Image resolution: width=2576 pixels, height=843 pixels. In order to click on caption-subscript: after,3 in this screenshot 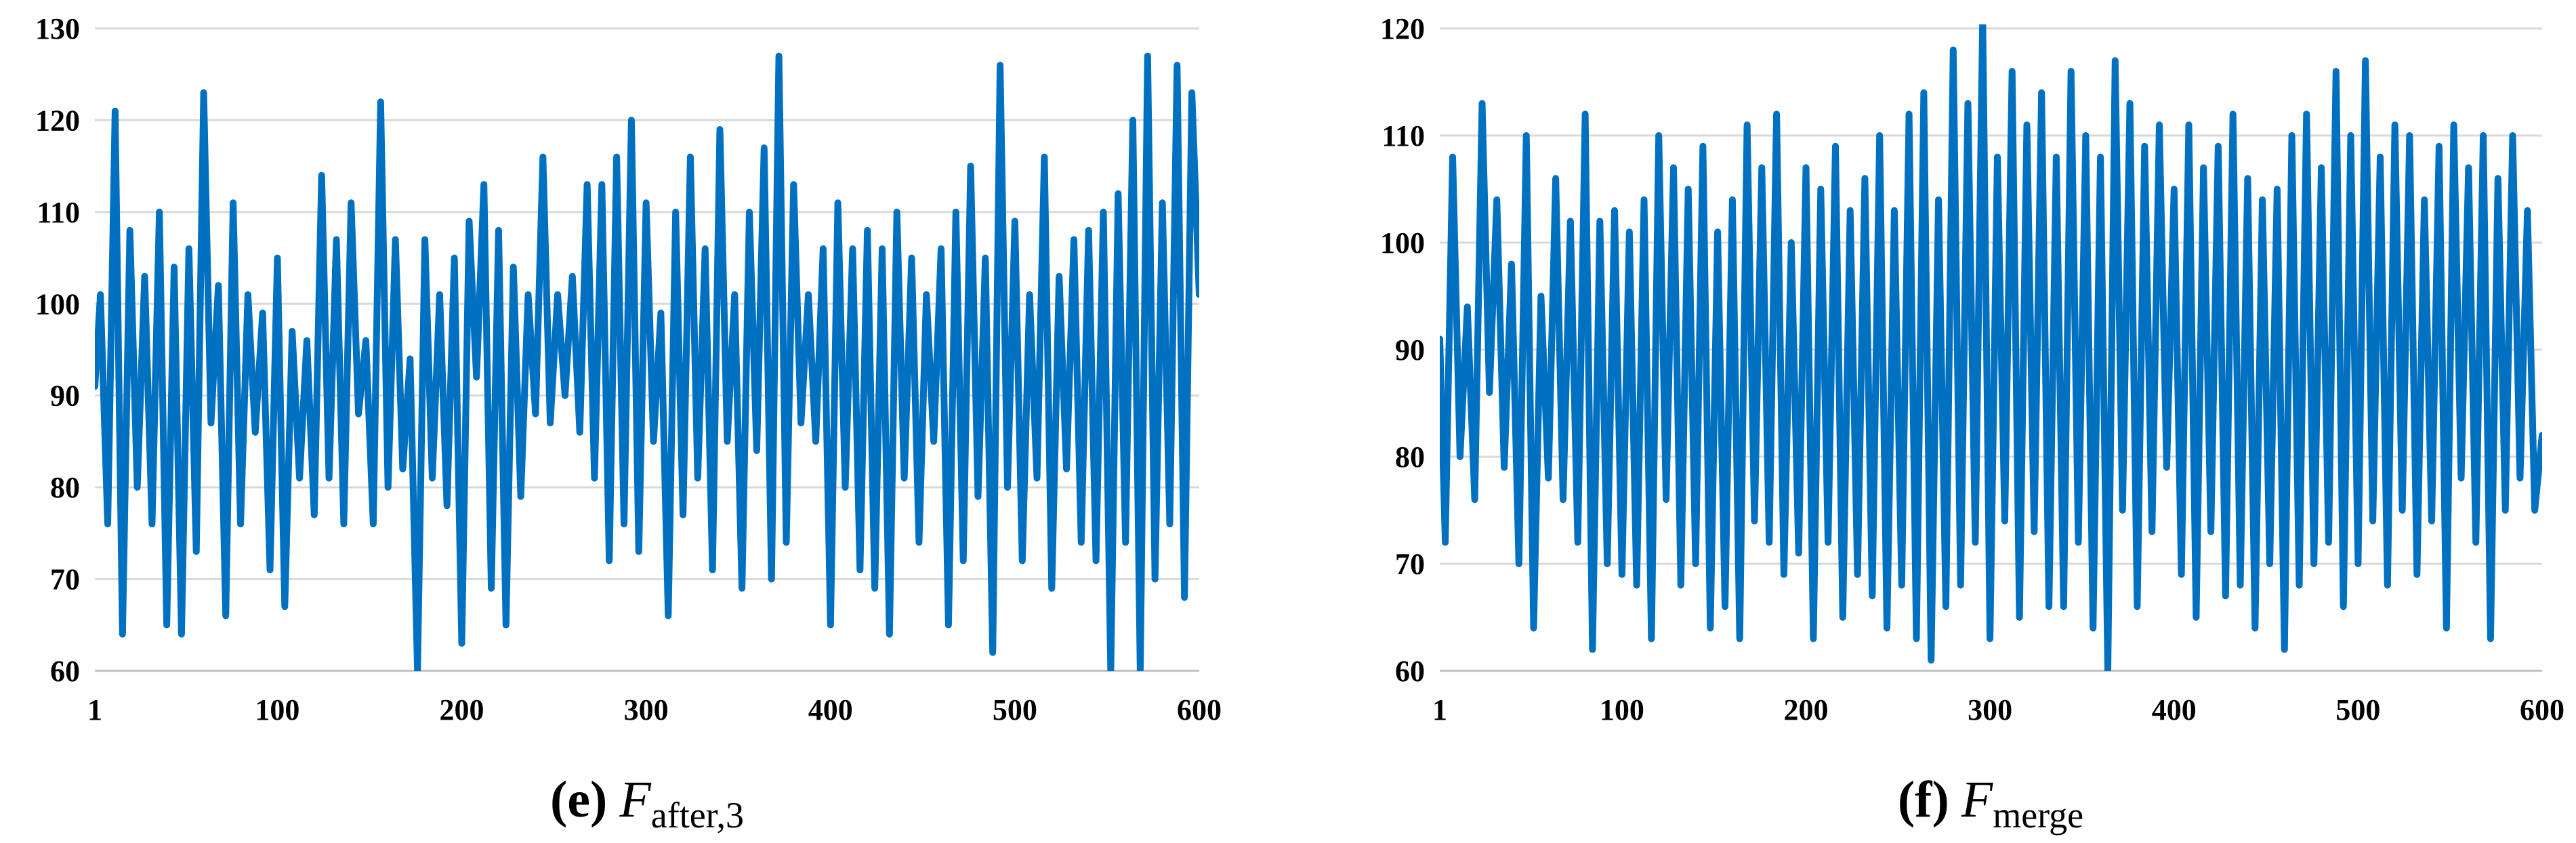, I will do `click(697, 815)`.